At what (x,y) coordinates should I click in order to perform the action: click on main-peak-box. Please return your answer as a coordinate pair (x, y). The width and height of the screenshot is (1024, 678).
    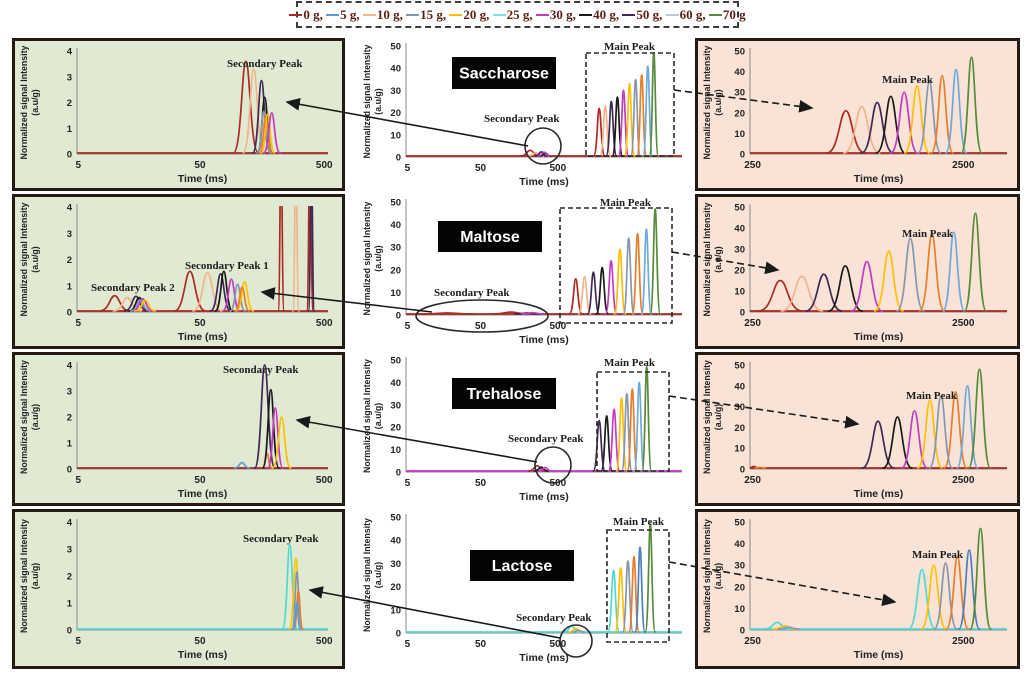
    Looking at the image, I should click on (638, 586).